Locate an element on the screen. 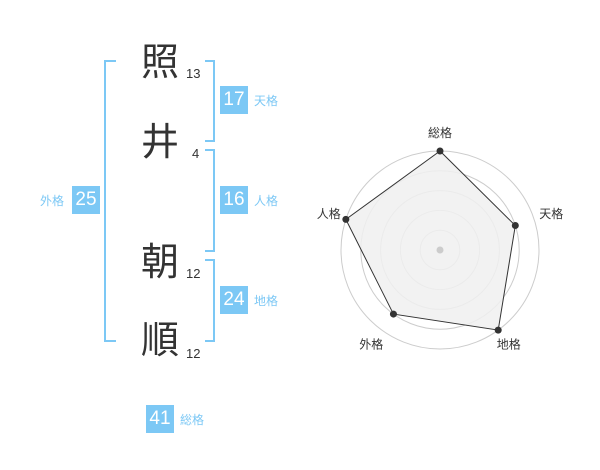 The height and width of the screenshot is (470, 600). stroke-count-3: 12 is located at coordinates (193, 273).